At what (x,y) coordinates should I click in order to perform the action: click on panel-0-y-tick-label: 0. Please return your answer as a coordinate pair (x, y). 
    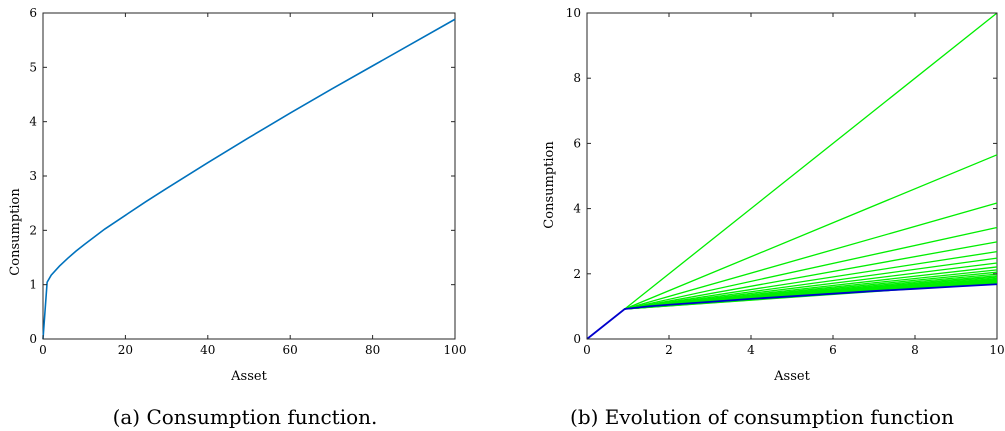
    Looking at the image, I should click on (33, 339).